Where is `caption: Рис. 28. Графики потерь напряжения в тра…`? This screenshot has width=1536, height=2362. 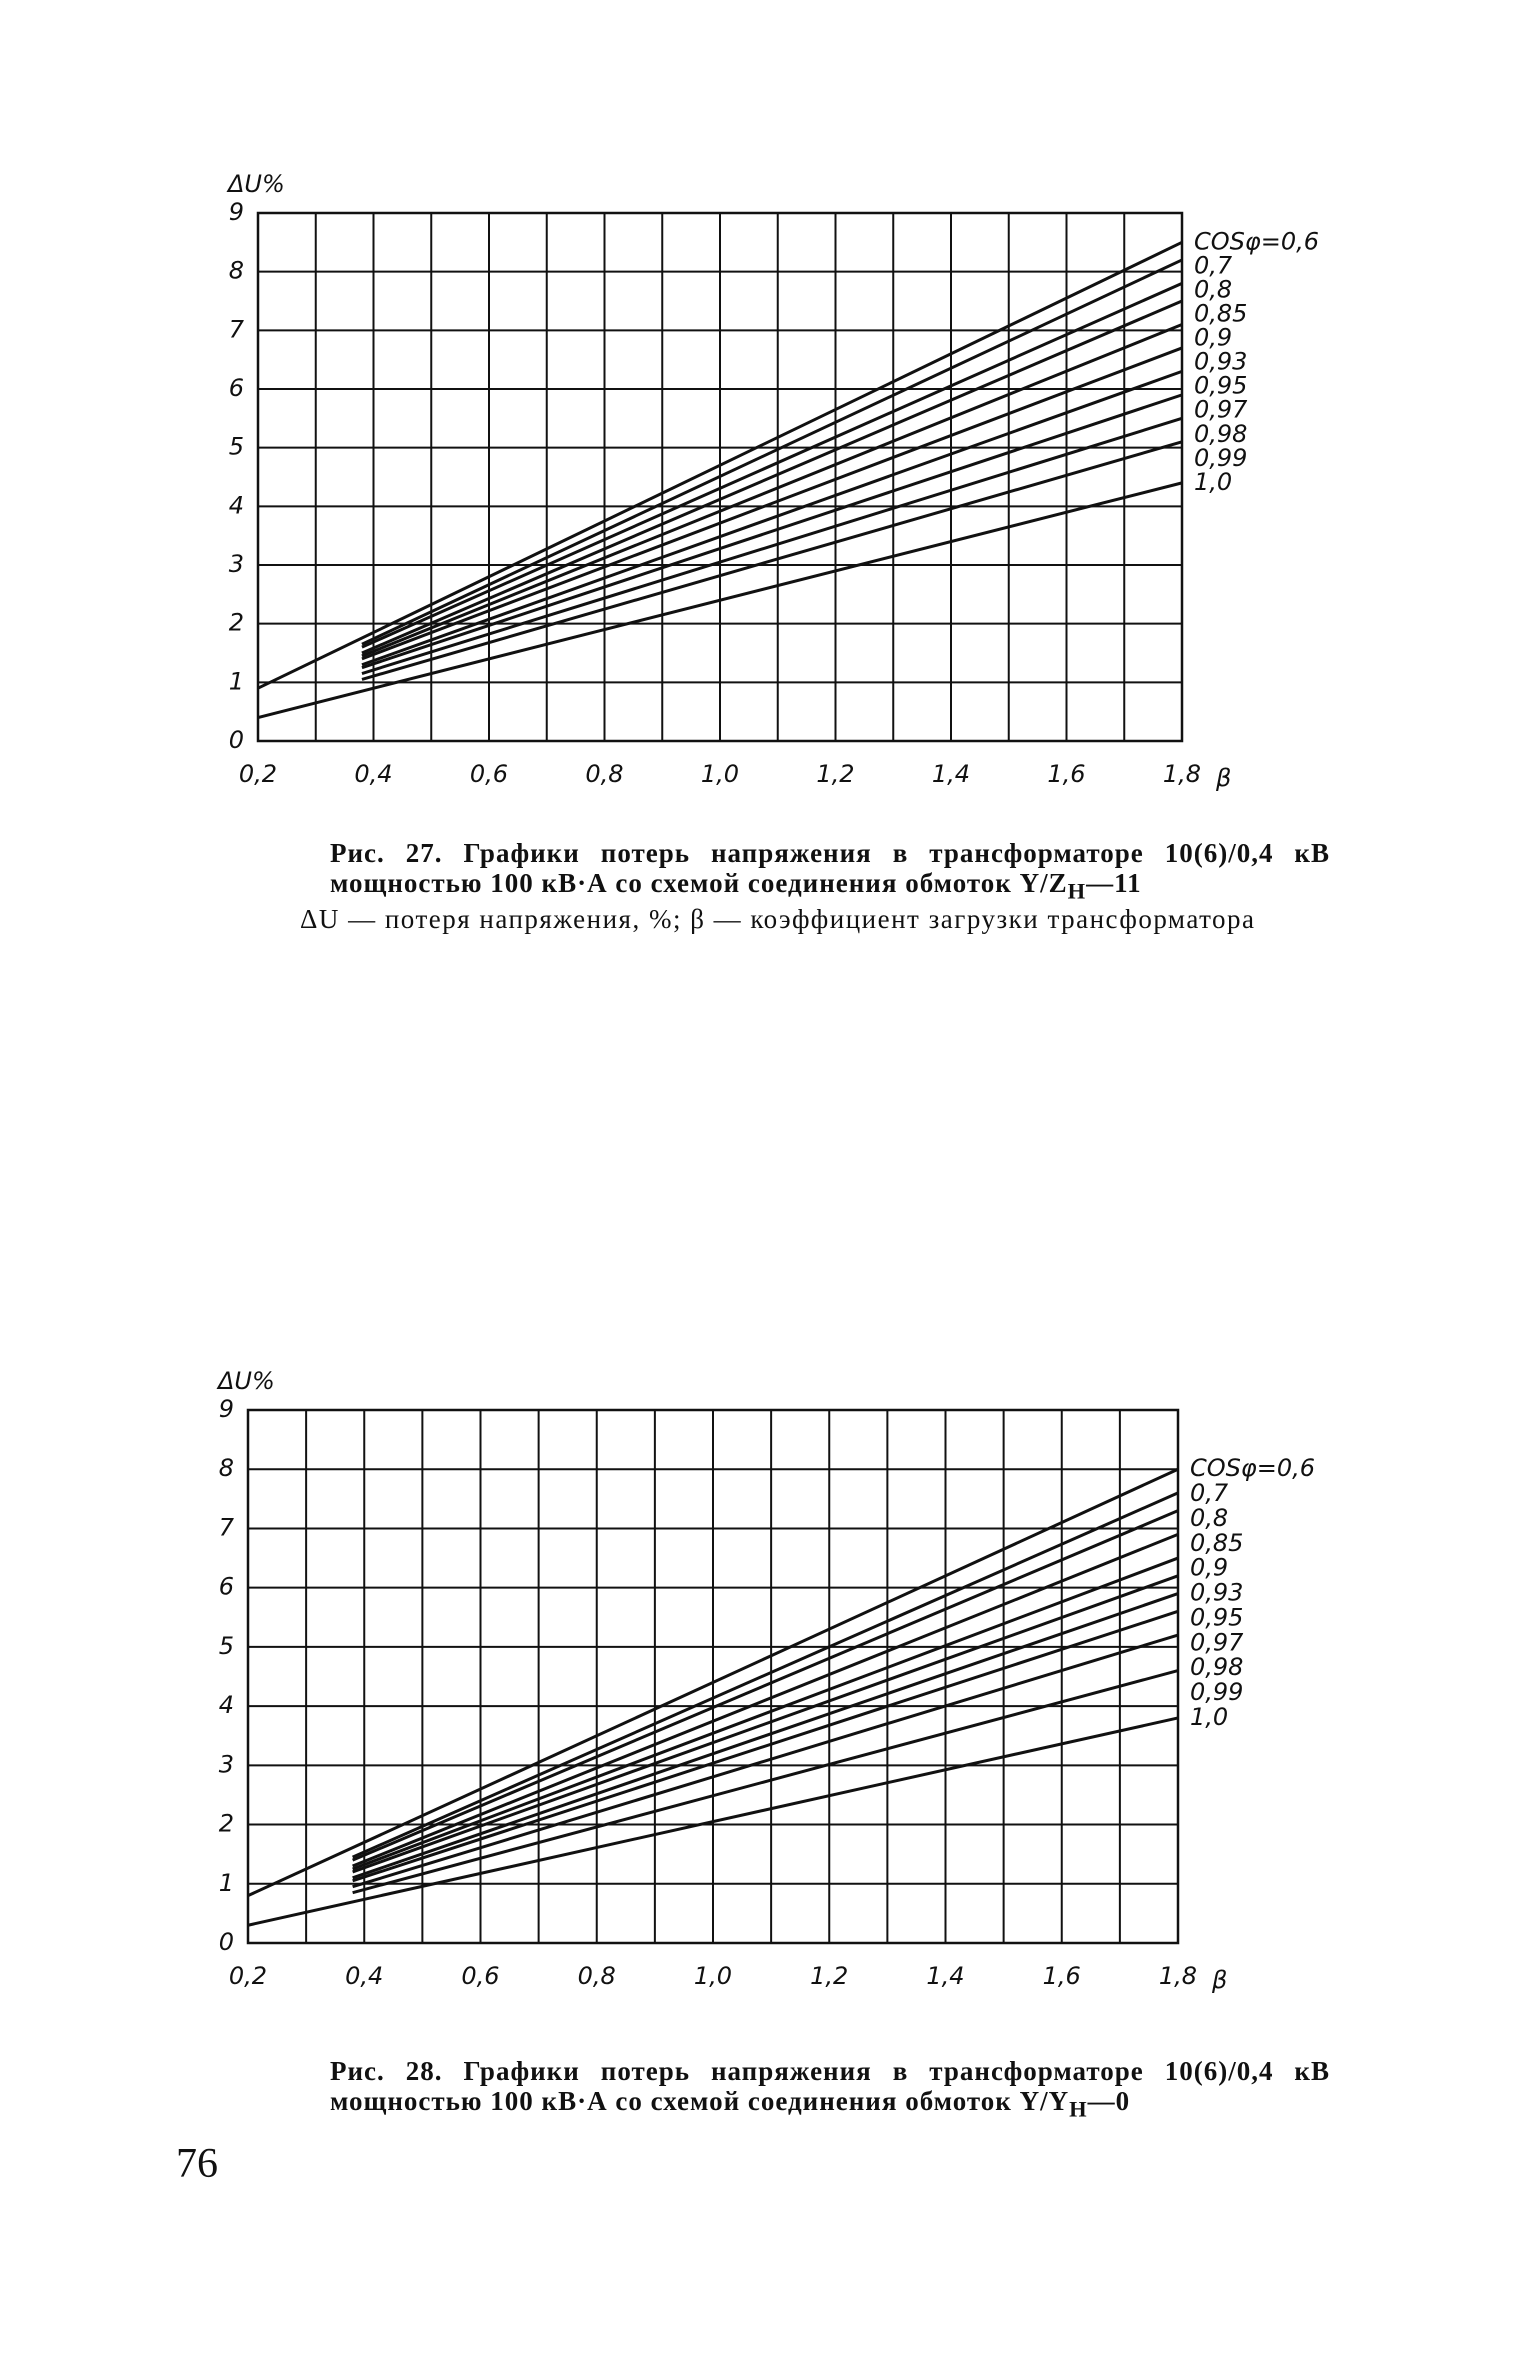 caption: Рис. 28. Графики потерь напряжения в тра… is located at coordinates (830, 2090).